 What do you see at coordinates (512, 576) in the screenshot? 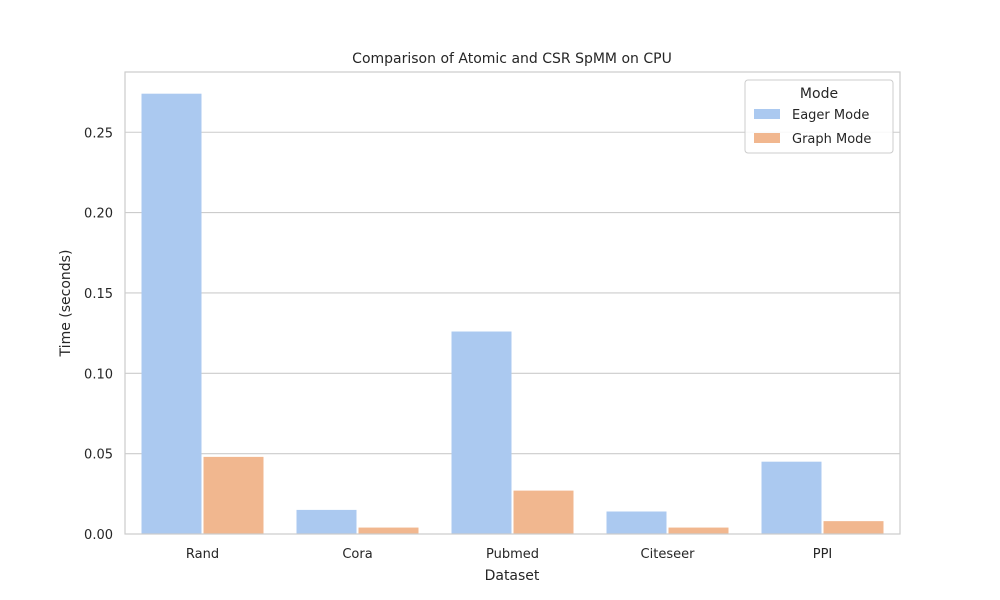
I see `x-axis-label: Dataset` at bounding box center [512, 576].